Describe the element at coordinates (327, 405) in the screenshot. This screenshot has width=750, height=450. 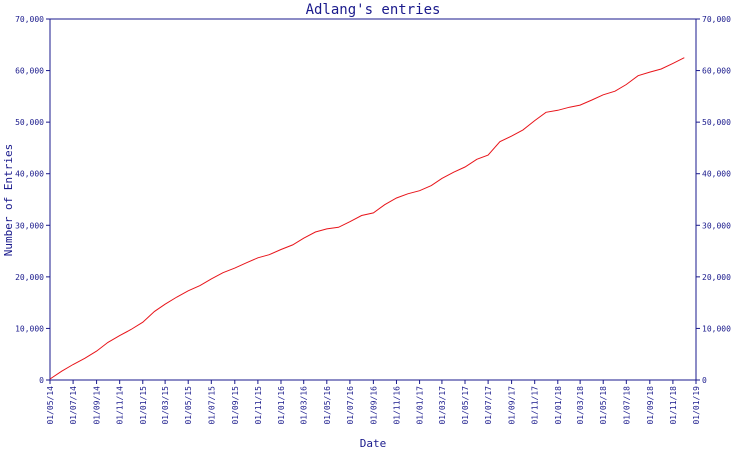
I see `x-tick-label: 01/05/16` at that location.